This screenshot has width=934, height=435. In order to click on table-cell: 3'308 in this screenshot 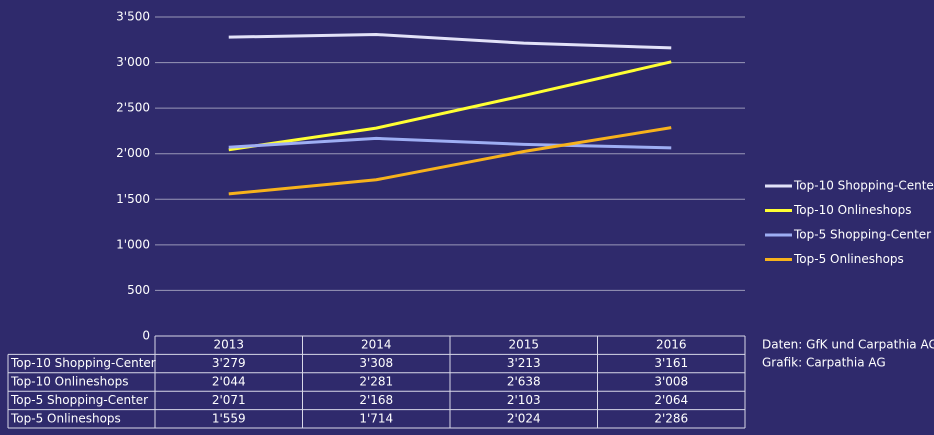, I will do `click(376, 363)`.